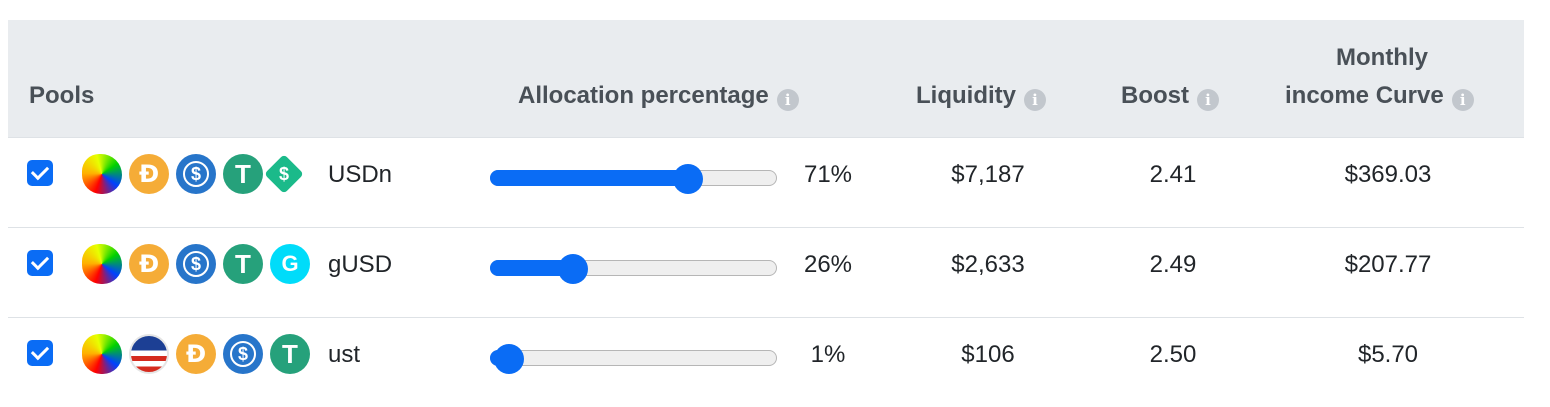 The image size is (1550, 407). I want to click on boost-value: 2.50, so click(1173, 354).